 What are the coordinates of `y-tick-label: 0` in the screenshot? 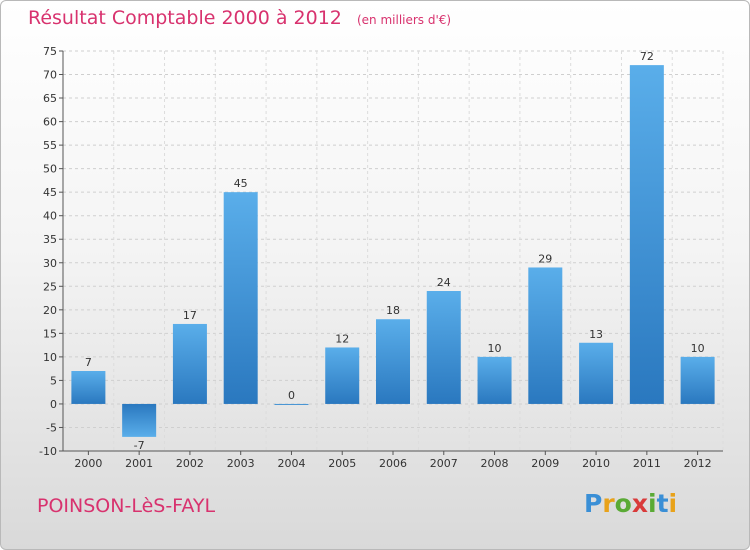 It's located at (53, 404).